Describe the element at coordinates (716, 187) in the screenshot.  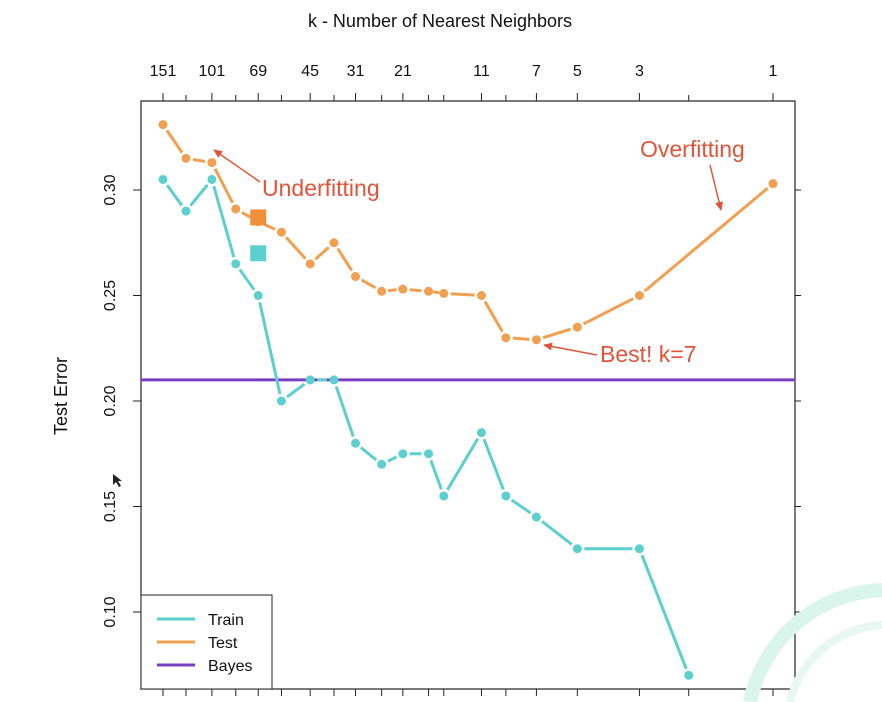
I see `overfitting-arrow` at that location.